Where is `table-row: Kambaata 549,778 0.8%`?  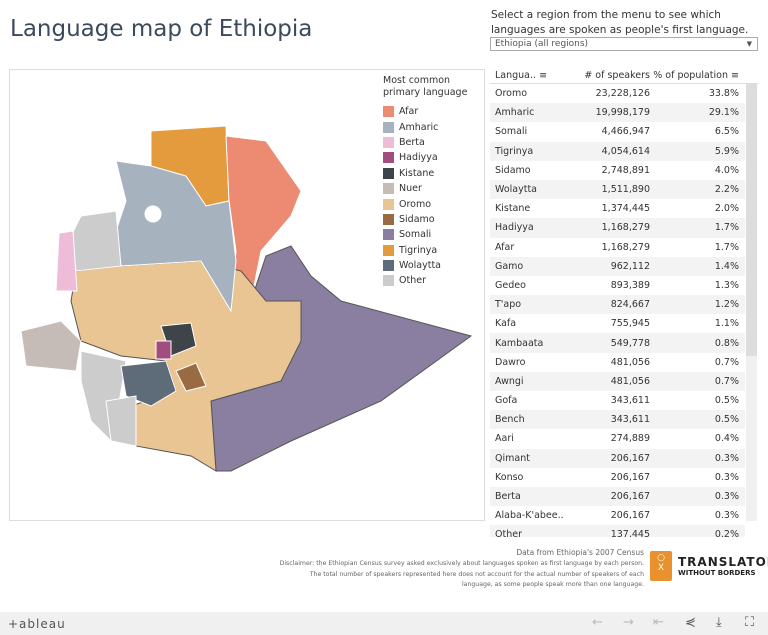 table-row: Kambaata 549,778 0.8% is located at coordinates (617, 343).